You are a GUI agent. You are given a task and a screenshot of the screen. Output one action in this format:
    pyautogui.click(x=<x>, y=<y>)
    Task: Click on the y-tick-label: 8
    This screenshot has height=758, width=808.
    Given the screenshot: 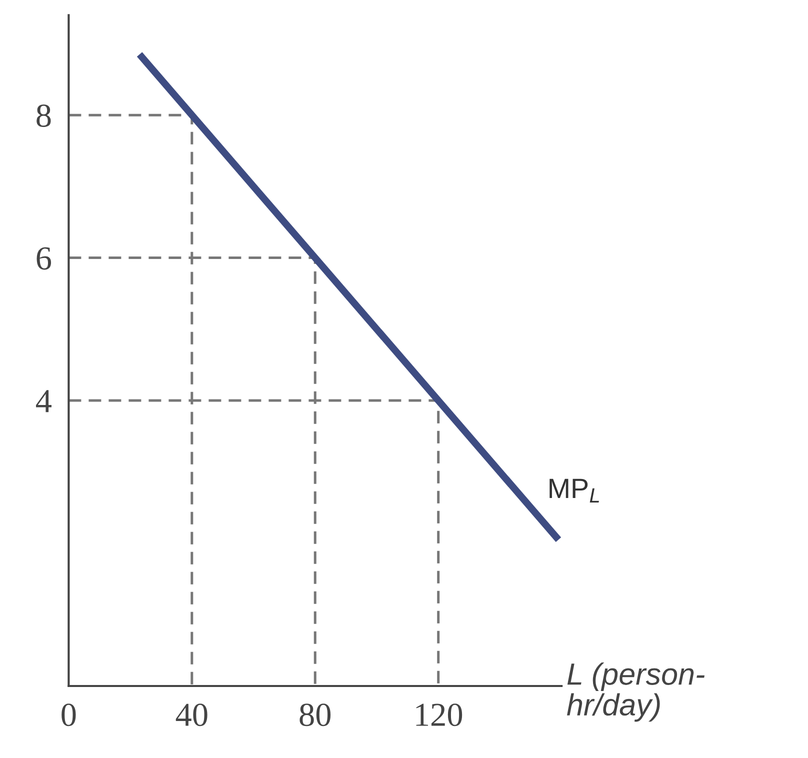 What is the action you would take?
    pyautogui.click(x=43, y=115)
    